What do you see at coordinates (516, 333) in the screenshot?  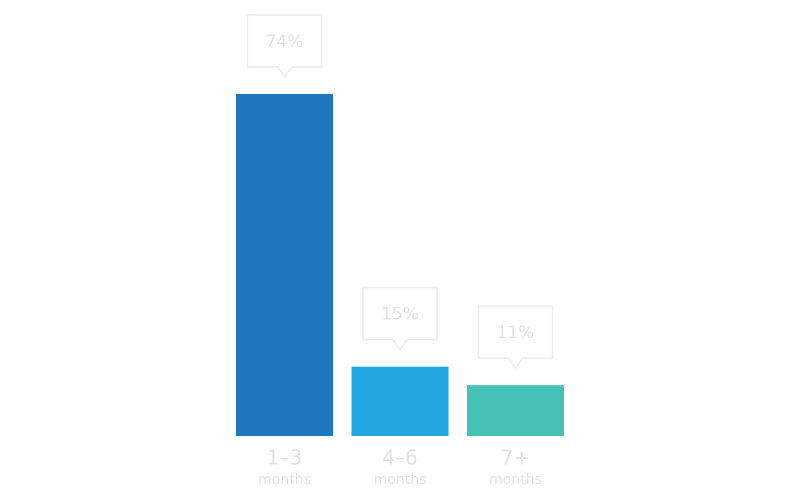 I see `value-label: 11%` at bounding box center [516, 333].